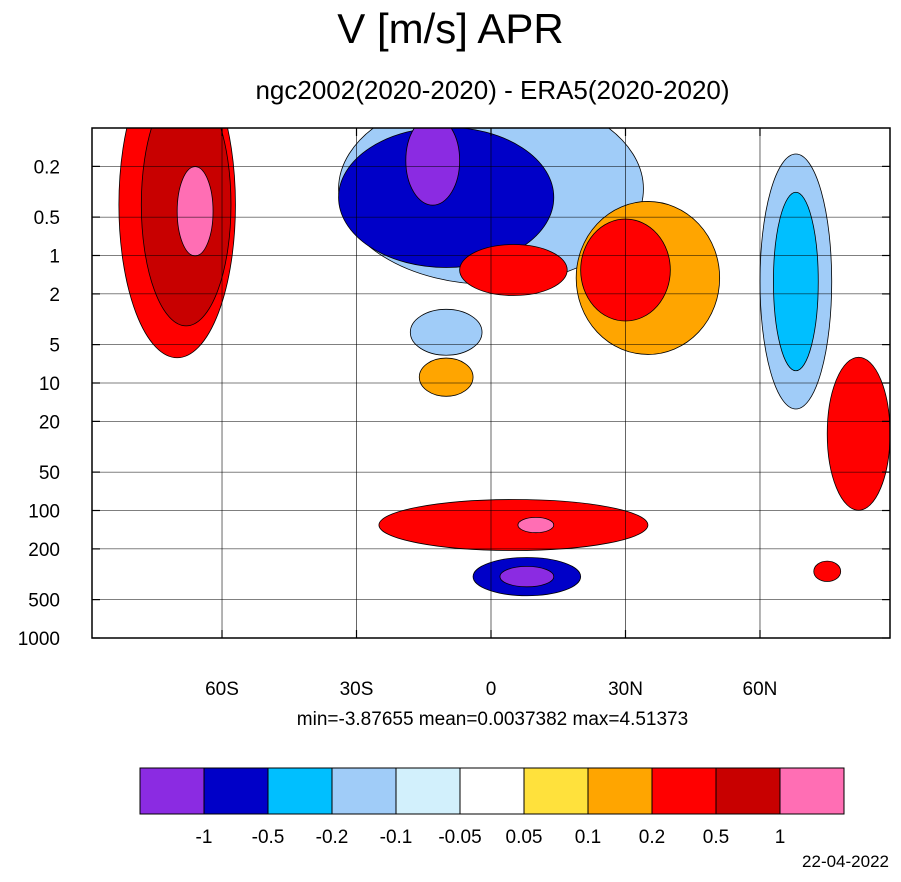 The width and height of the screenshot is (901, 882). I want to click on colorbar-label-6: 0.1, so click(588, 837).